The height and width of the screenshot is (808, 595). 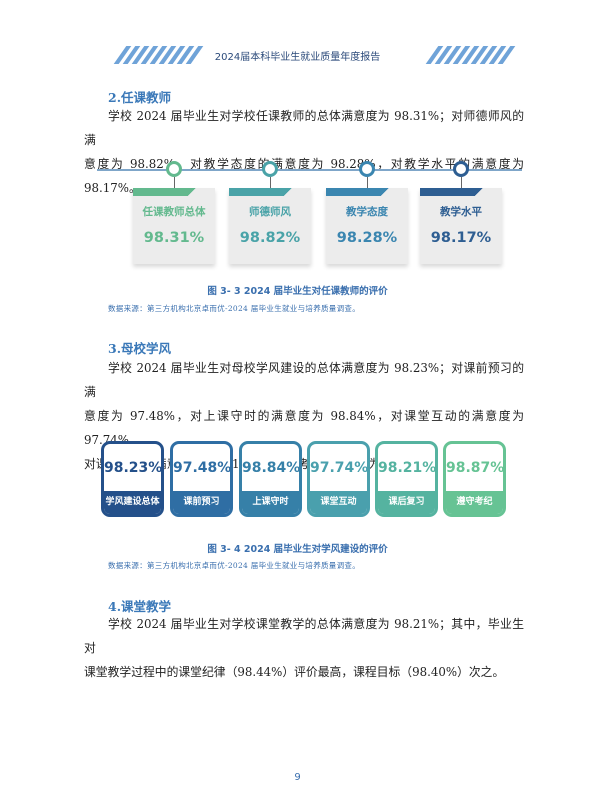 I want to click on card-value: 98.31%, so click(x=174, y=238).